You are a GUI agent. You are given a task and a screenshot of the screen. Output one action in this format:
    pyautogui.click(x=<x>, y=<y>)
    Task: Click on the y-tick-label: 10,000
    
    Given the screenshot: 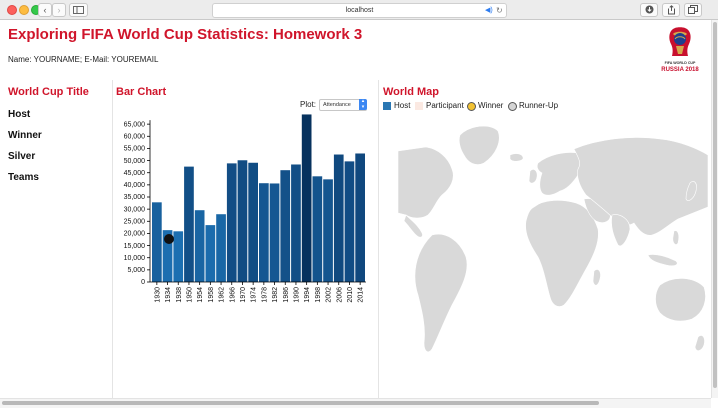 What is the action you would take?
    pyautogui.click(x=135, y=258)
    